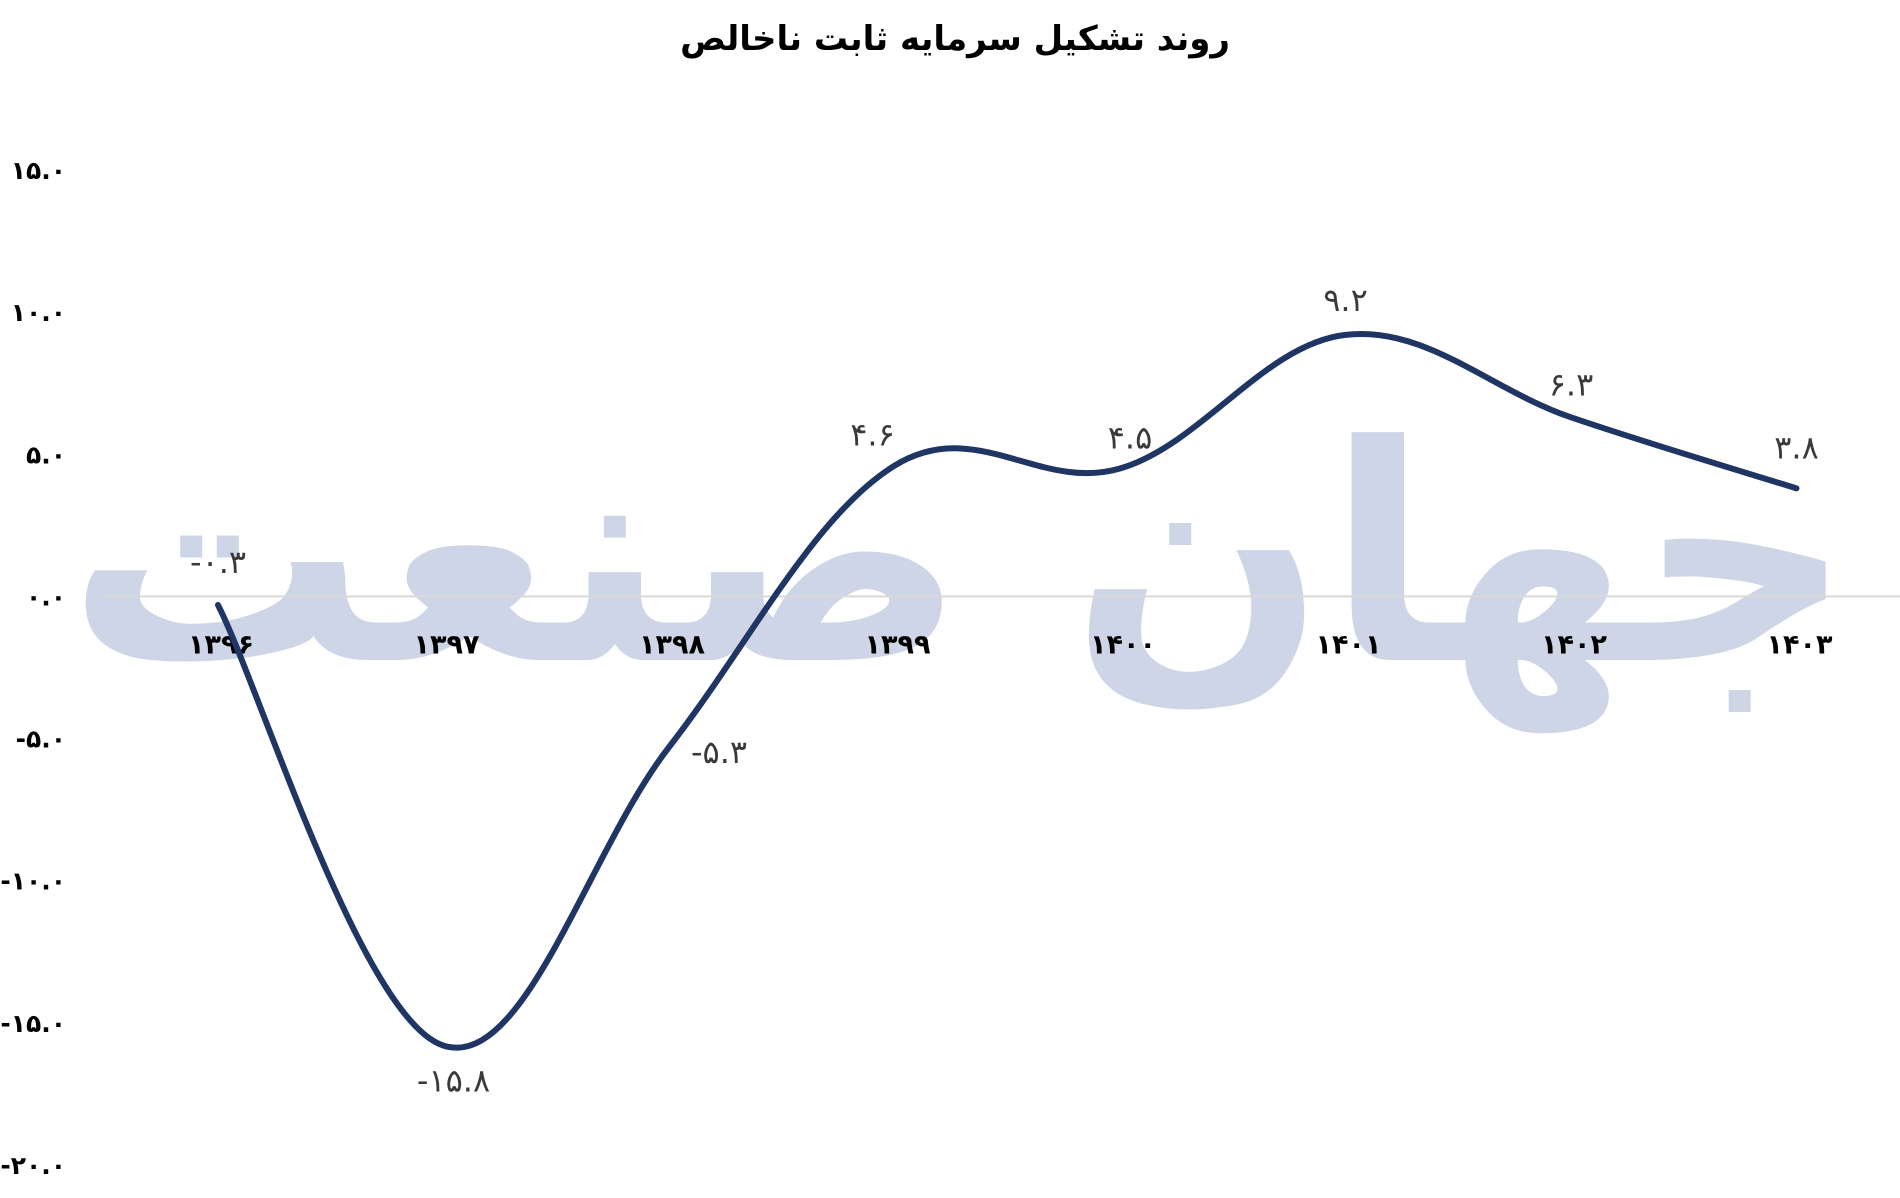 Image resolution: width=1900 pixels, height=1198 pixels. I want to click on y-tick-label: ۰.۰, so click(46, 596).